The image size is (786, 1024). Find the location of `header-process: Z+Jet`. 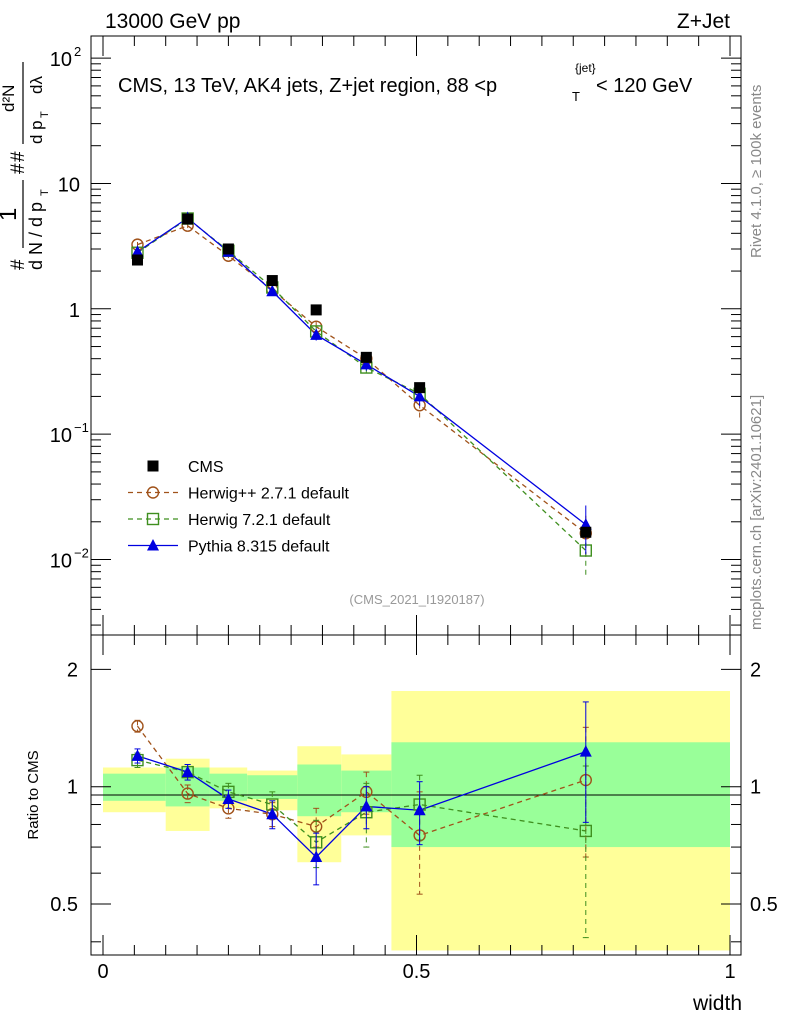

header-process: Z+Jet is located at coordinates (703, 21).